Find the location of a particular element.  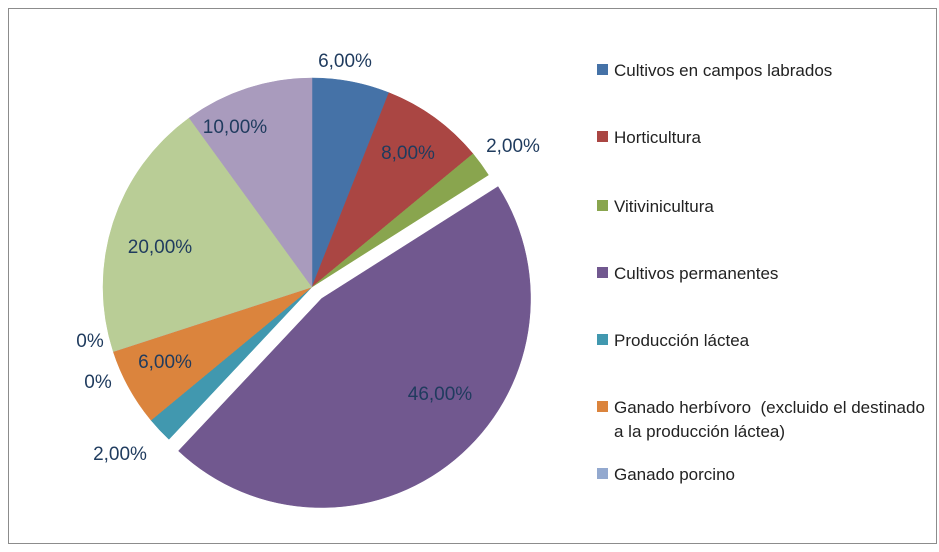

data-label: 10,00% is located at coordinates (235, 127).